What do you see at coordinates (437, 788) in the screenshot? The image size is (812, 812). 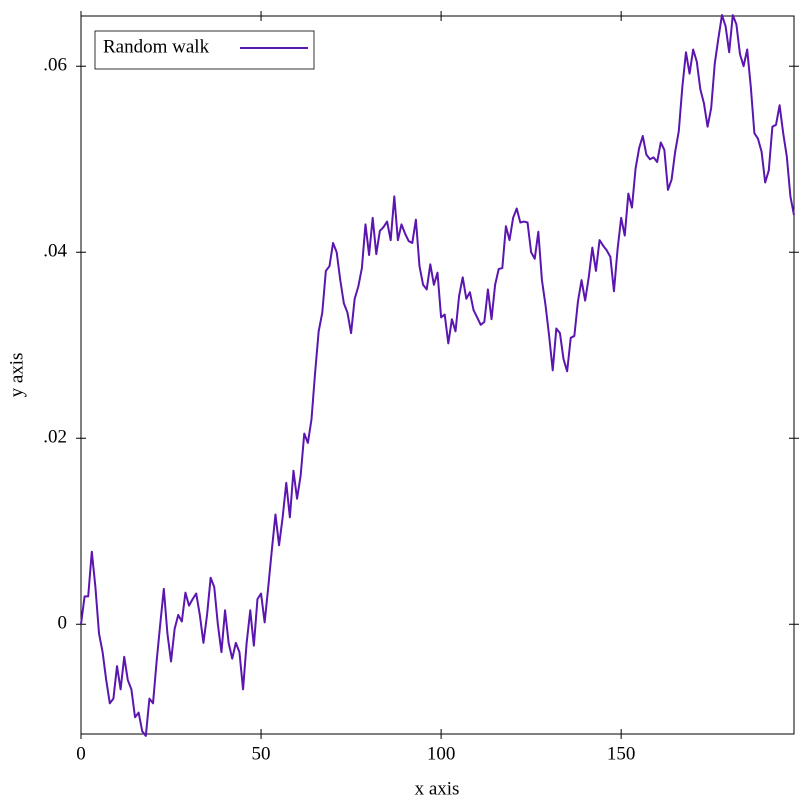 I see `x-axis-label: x axis` at bounding box center [437, 788].